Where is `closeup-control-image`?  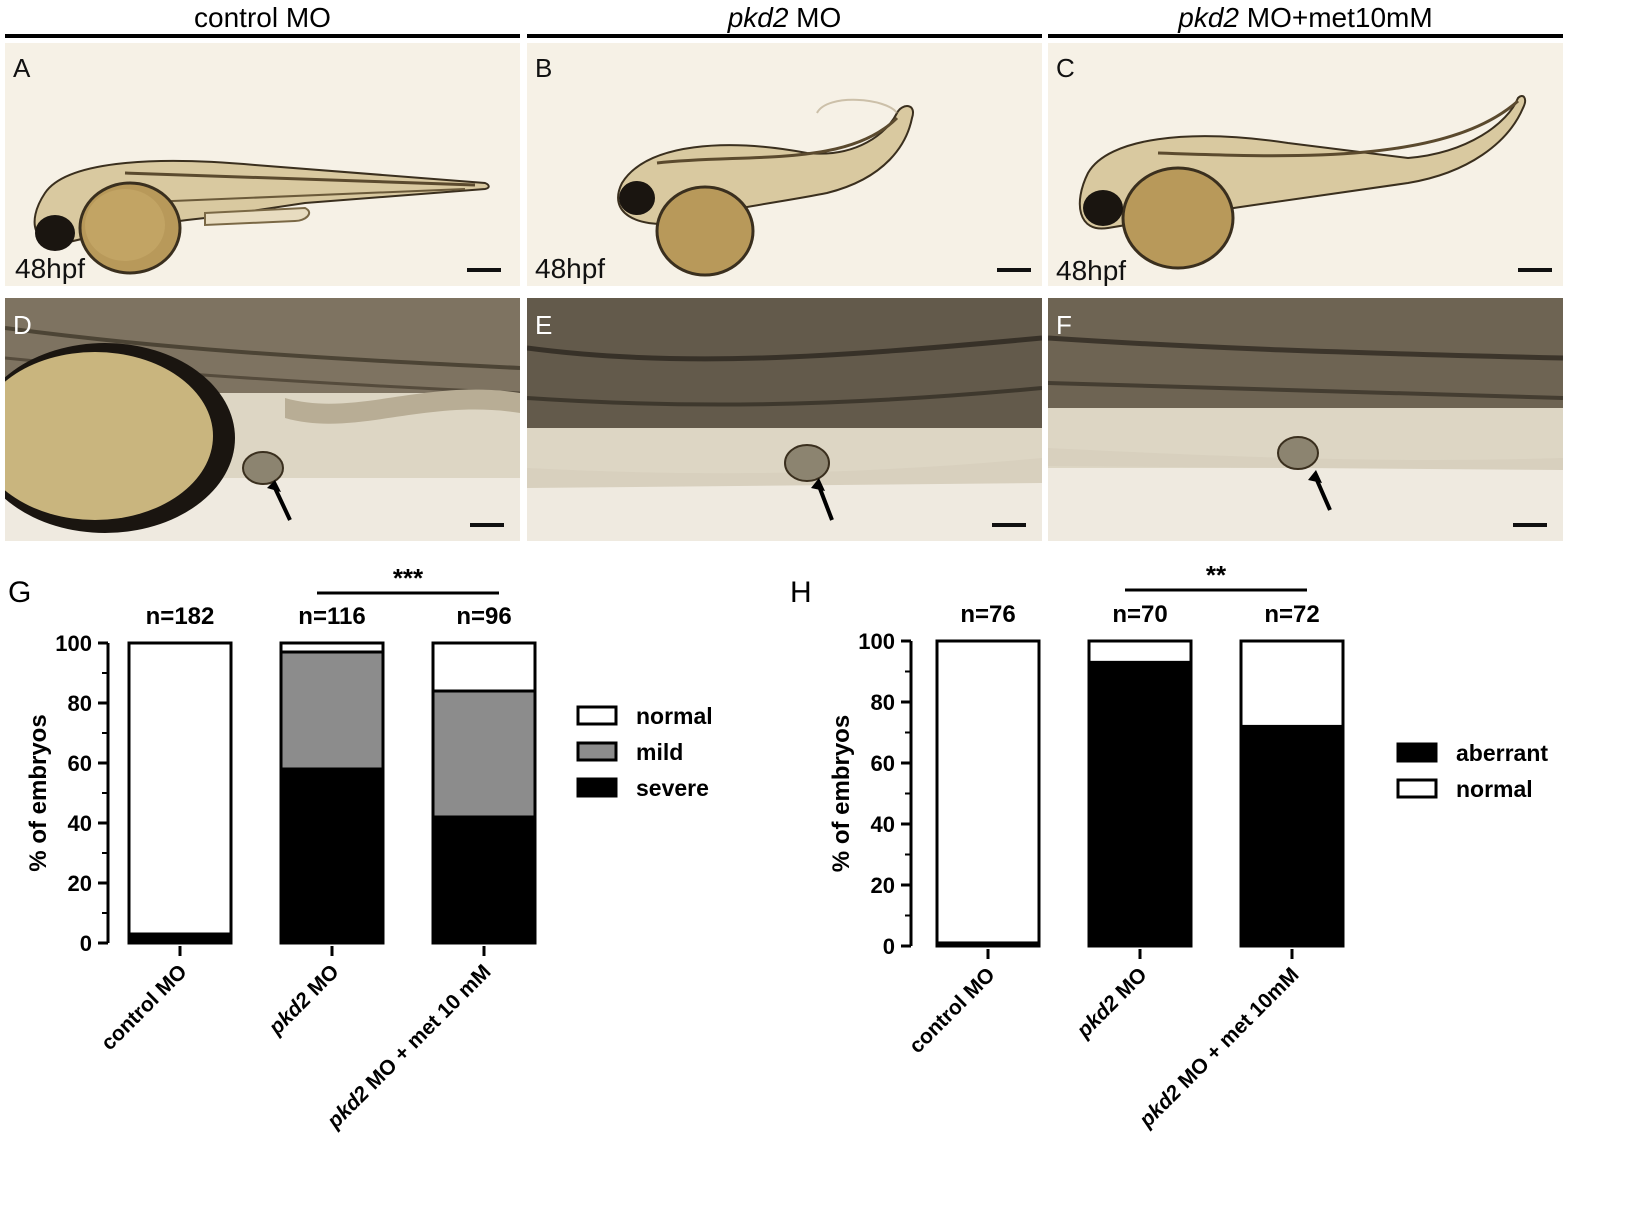 closeup-control-image is located at coordinates (262, 419).